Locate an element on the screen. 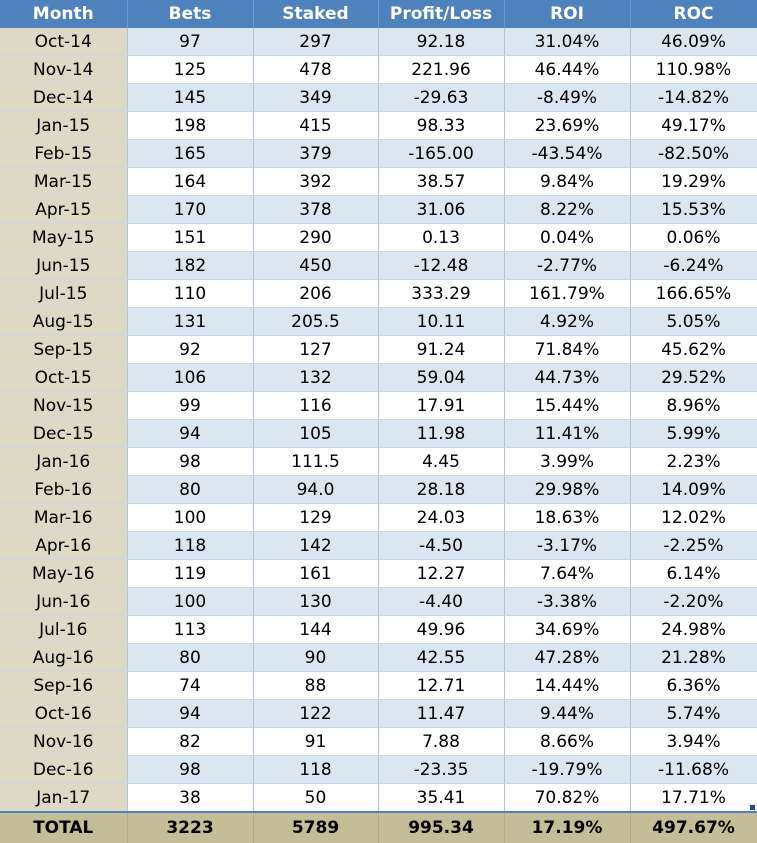 Image resolution: width=757 pixels, height=843 pixels. cell-bets: 110 is located at coordinates (190, 293).